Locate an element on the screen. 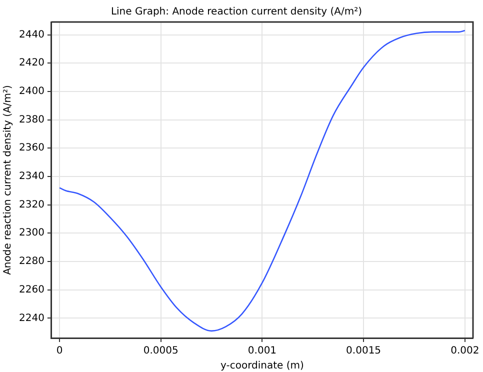 This screenshot has height=372, width=483. y-tick-label: 2360 is located at coordinates (31, 148).